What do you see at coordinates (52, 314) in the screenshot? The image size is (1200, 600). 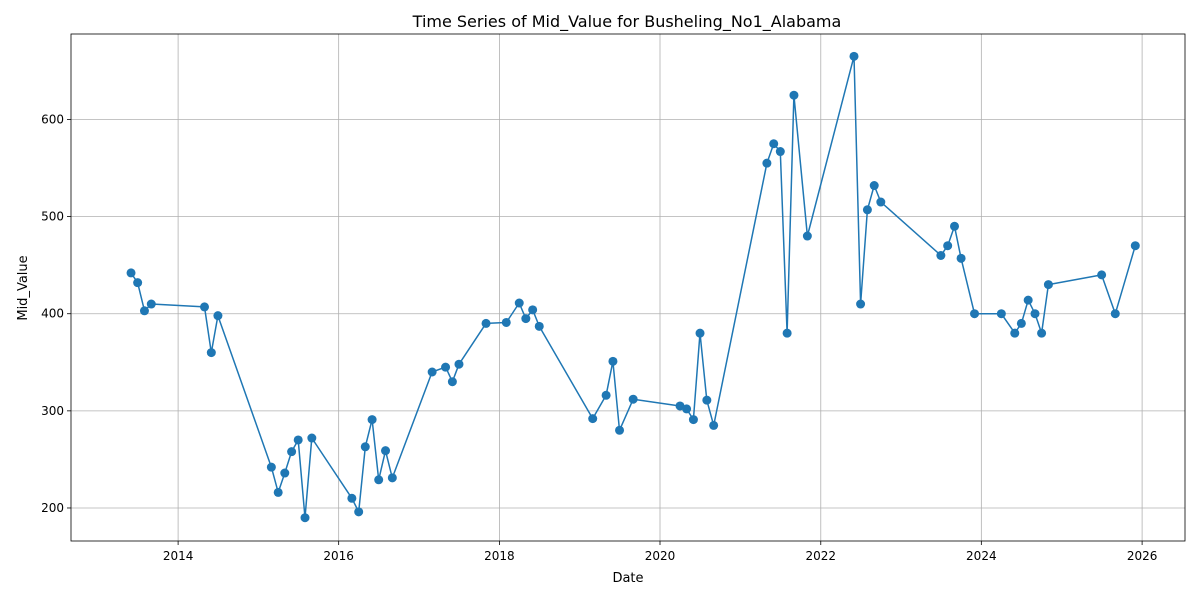 I see `y-tick-label: 400` at bounding box center [52, 314].